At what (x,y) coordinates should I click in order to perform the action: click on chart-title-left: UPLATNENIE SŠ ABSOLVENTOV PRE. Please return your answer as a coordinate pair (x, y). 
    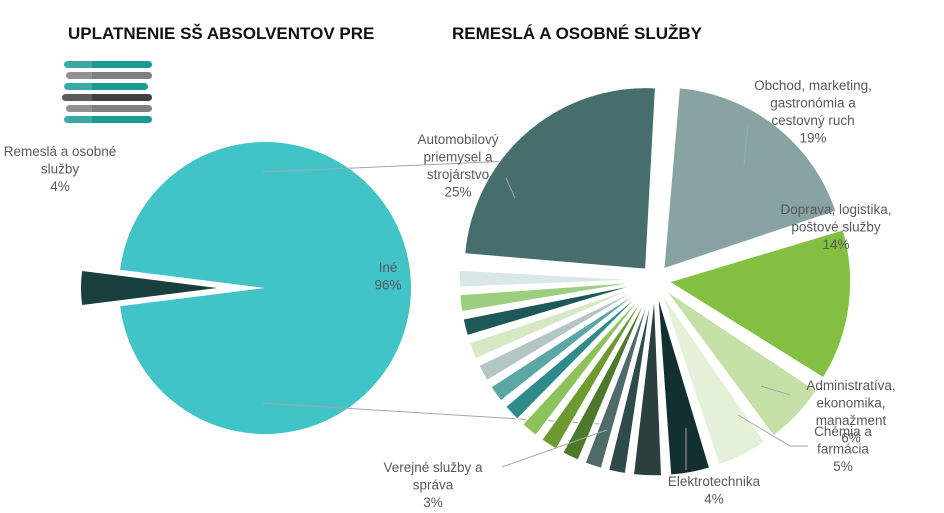
    Looking at the image, I should click on (221, 33).